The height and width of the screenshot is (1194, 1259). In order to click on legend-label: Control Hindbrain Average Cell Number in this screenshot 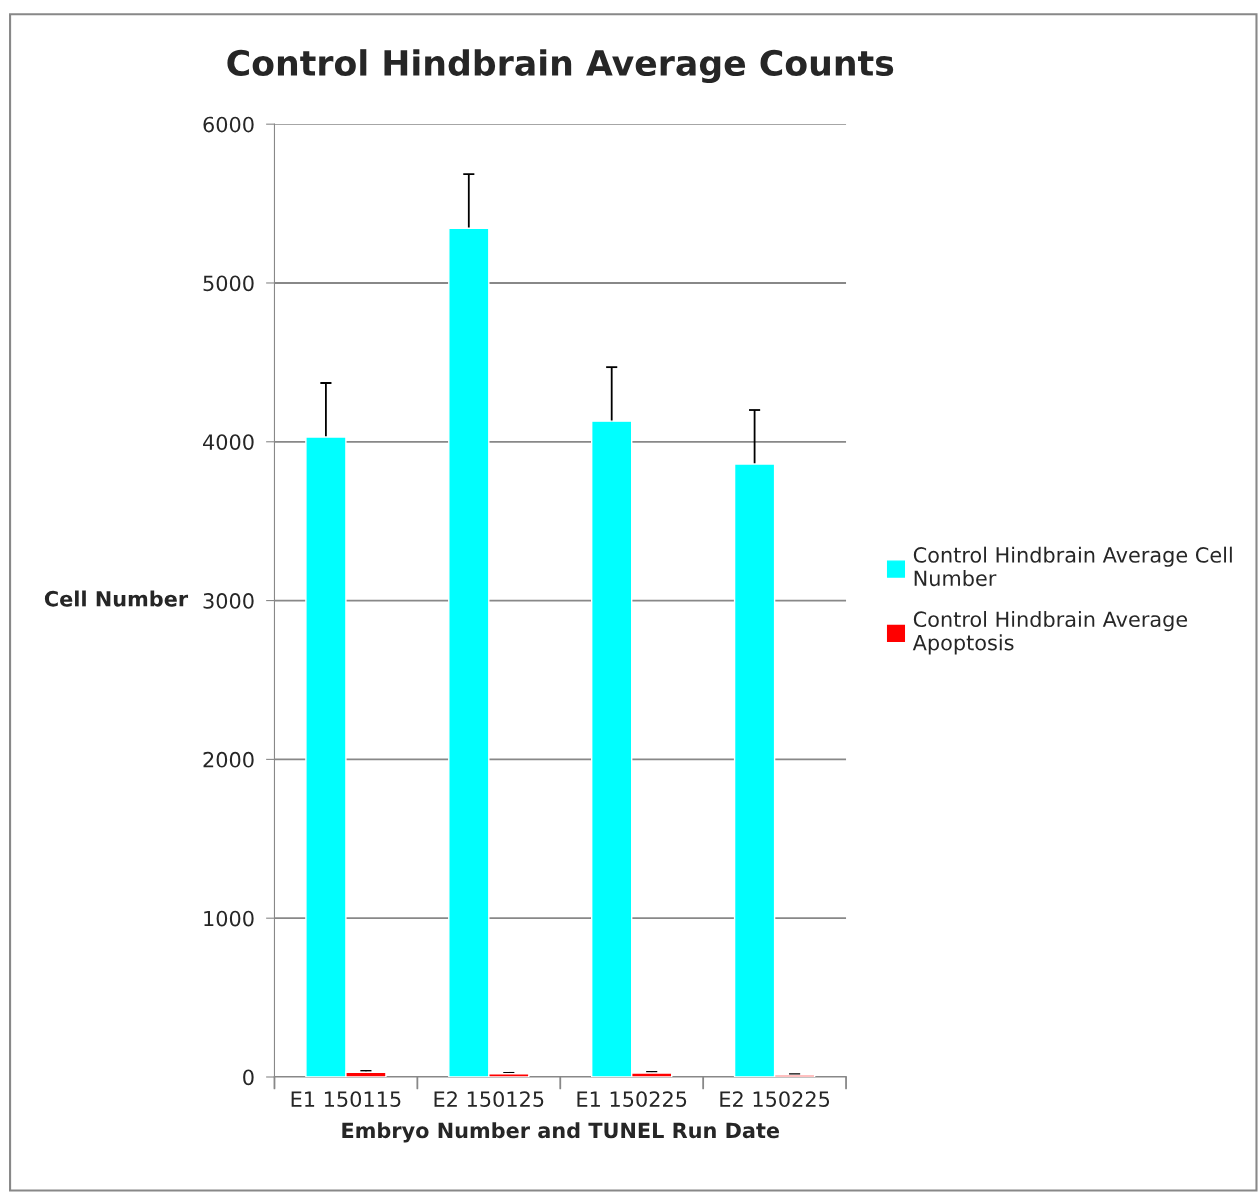, I will do `click(1072, 566)`.